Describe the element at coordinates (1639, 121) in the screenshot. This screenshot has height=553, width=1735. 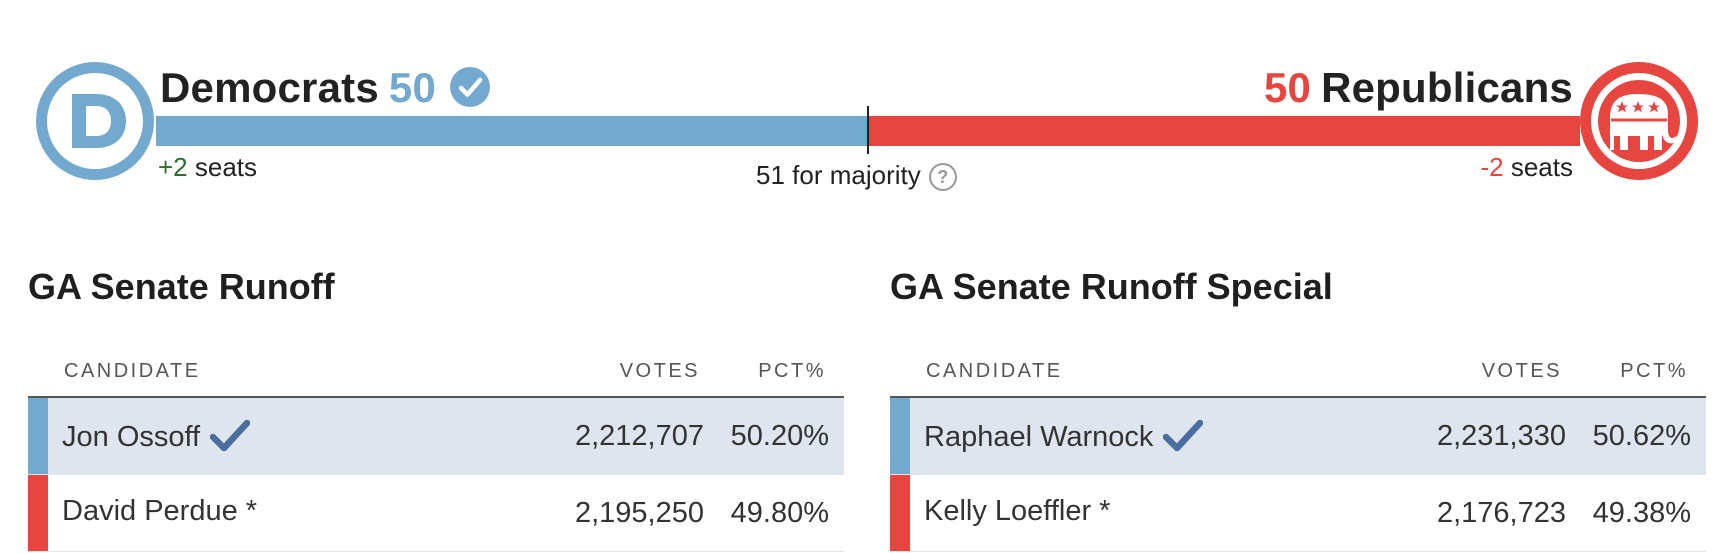
I see `republican-elephant-logo-icon` at that location.